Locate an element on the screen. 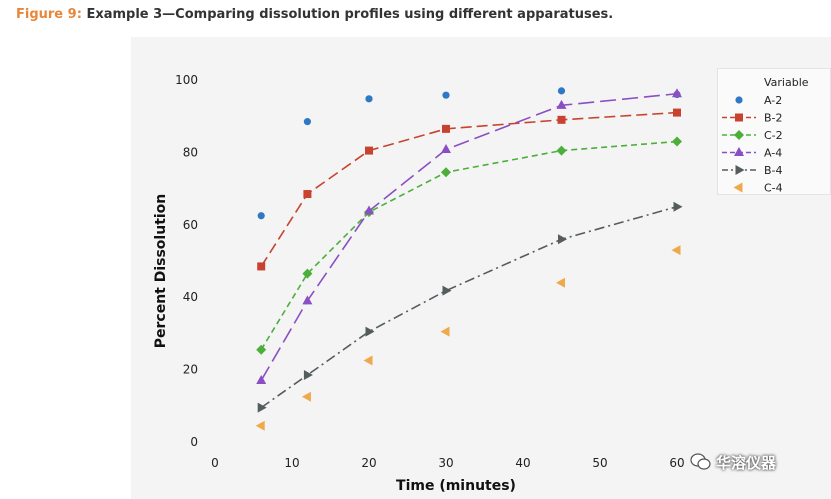 This screenshot has width=831, height=499. legend-item-a-4: A-4 is located at coordinates (752, 153).